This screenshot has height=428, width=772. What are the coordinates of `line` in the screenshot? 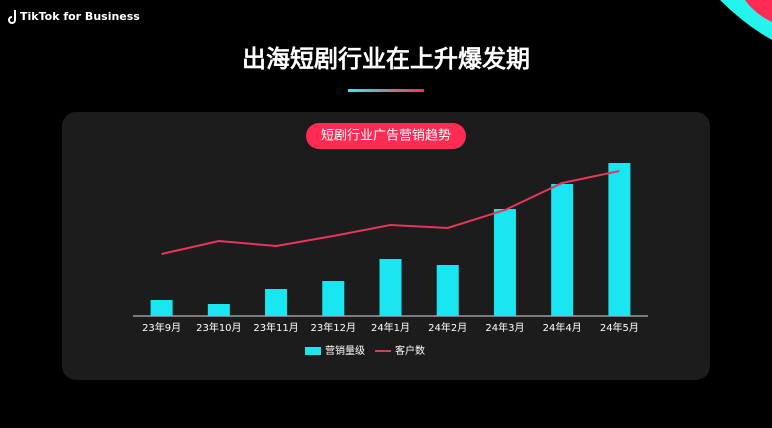 It's located at (390, 212).